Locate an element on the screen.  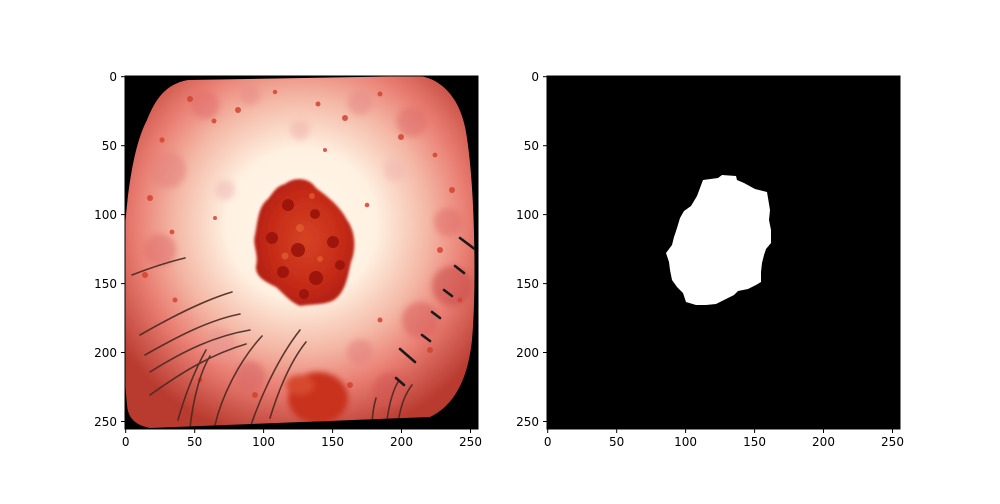
right-x-tick-labels: 0 50 100 150 200 250 is located at coordinates (724, 442).